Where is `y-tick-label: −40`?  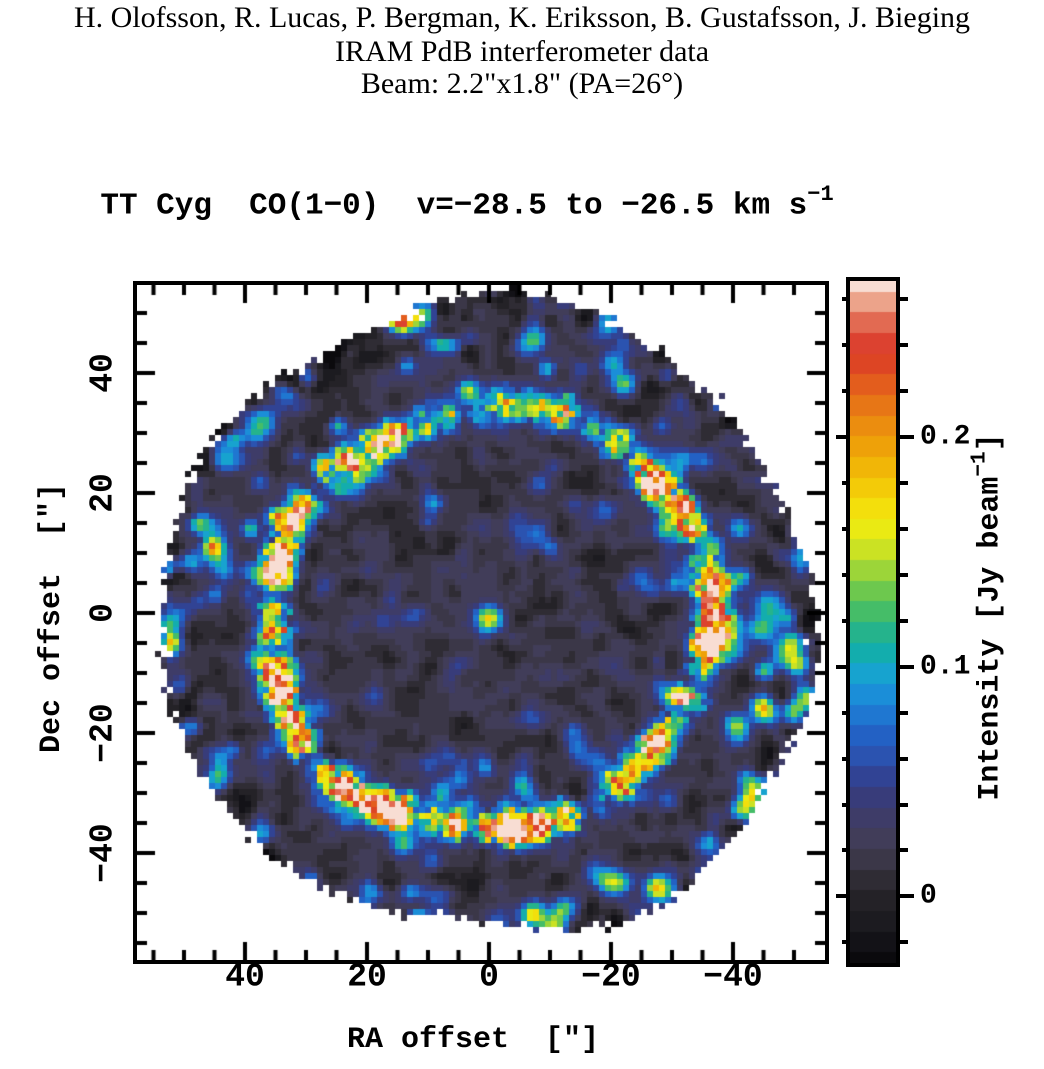
y-tick-label: −40 is located at coordinates (103, 853).